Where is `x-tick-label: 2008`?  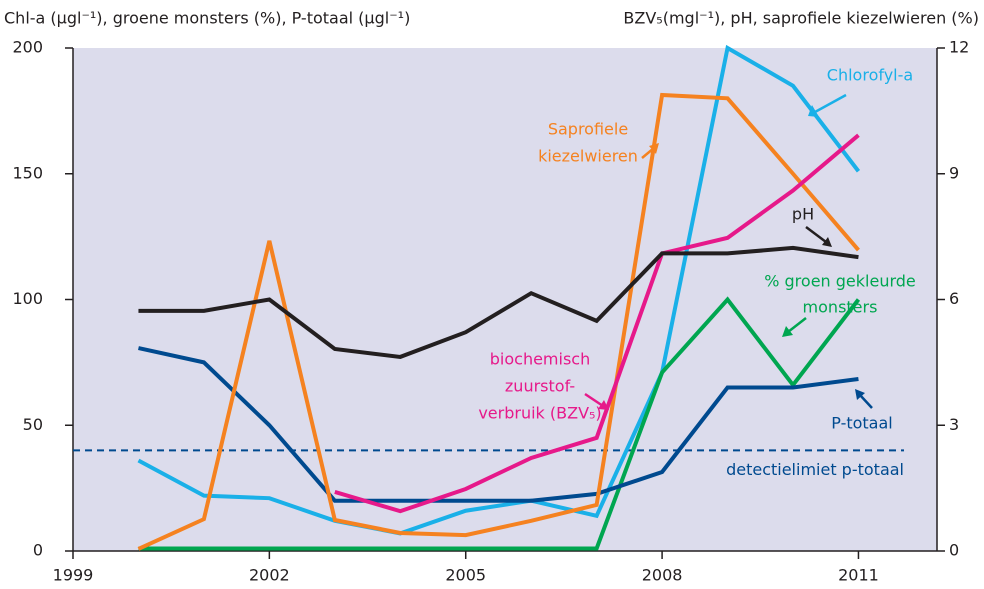 x-tick-label: 2008 is located at coordinates (662, 575).